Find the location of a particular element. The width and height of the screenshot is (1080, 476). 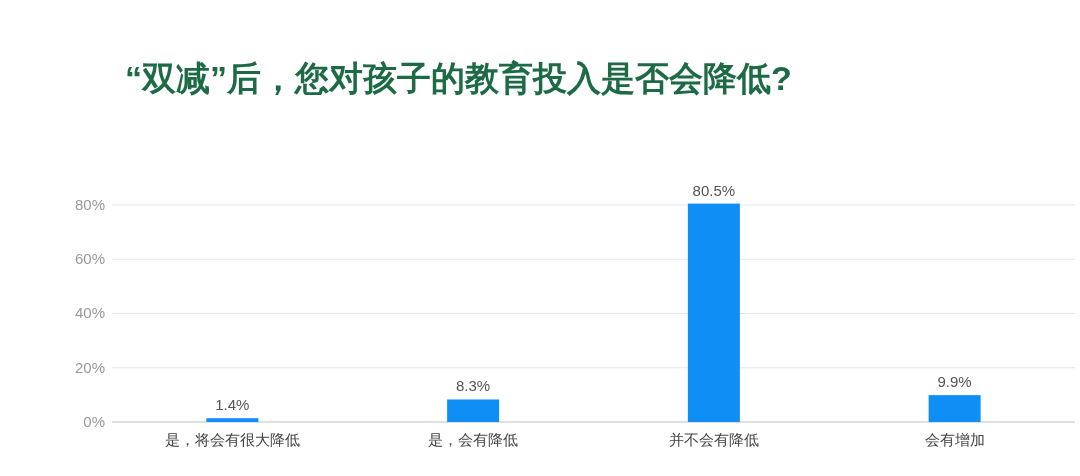

data-label: 80.5% is located at coordinates (714, 190).